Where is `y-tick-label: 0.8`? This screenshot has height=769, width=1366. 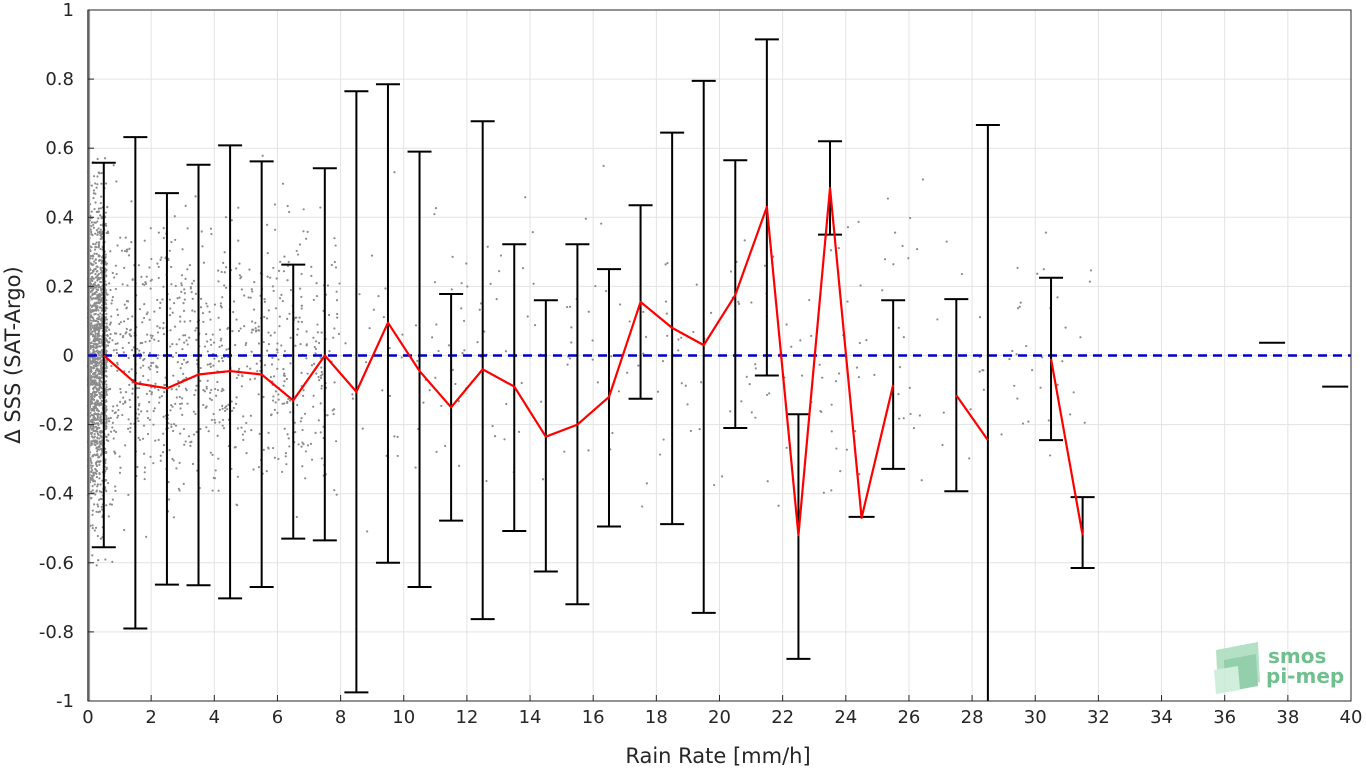
y-tick-label: 0.8 is located at coordinates (59, 79).